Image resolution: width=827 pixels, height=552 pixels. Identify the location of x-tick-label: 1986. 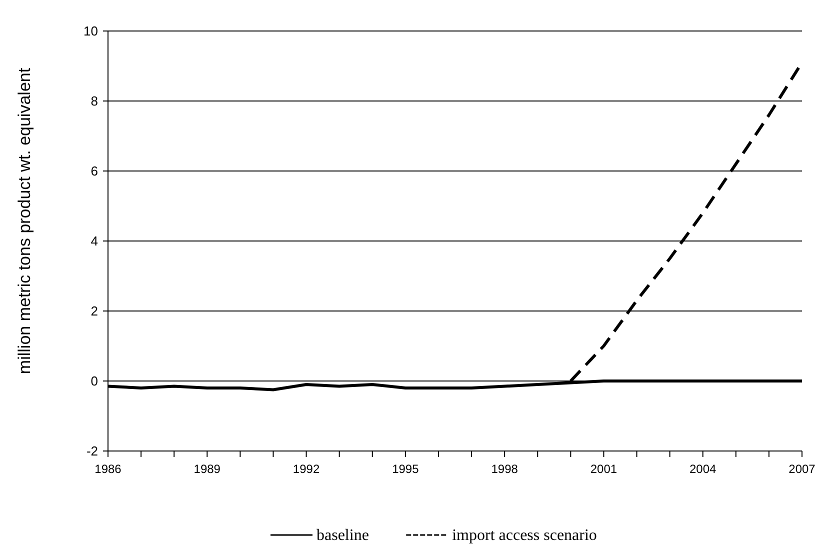
(108, 469).